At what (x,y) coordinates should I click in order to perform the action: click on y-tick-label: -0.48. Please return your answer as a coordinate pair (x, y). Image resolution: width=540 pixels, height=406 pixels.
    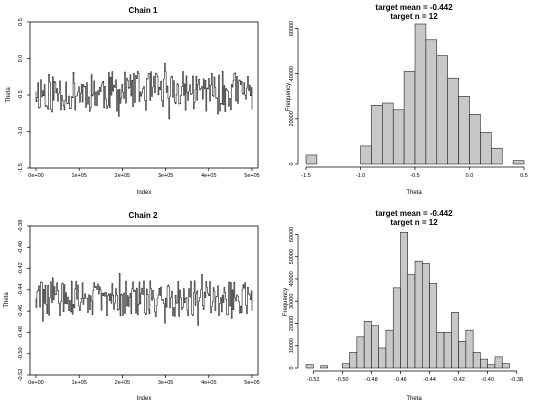
    Looking at the image, I should click on (21, 332).